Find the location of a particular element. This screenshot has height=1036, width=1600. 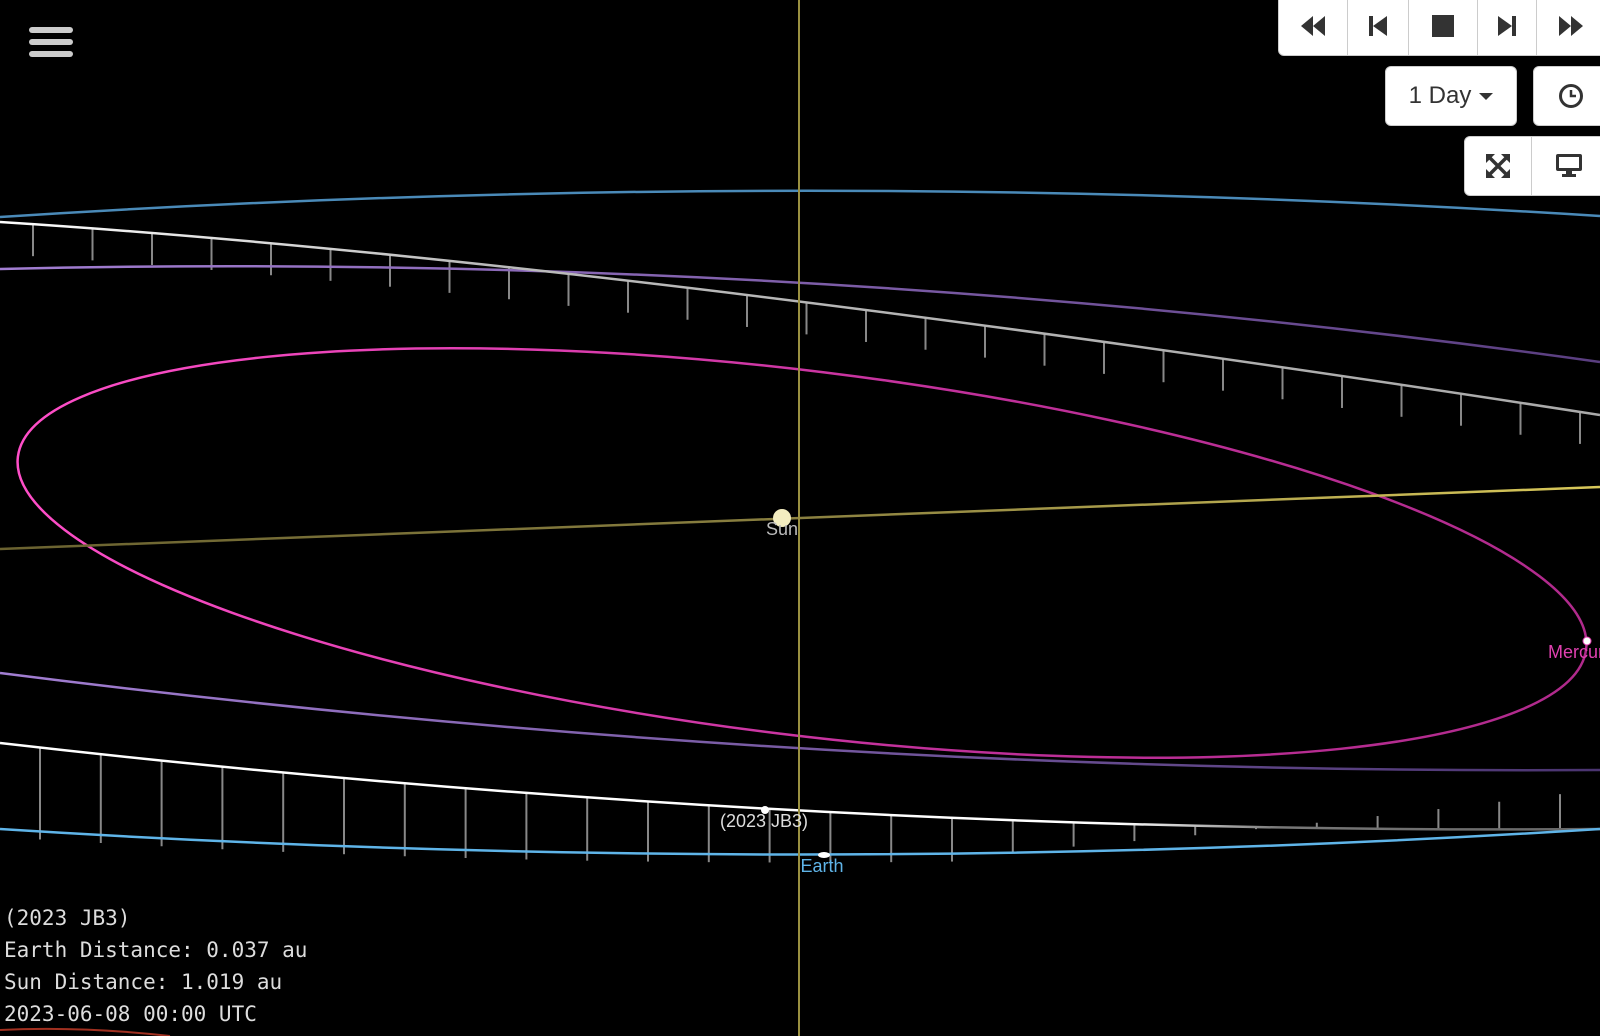

clock-button is located at coordinates (1566, 96).